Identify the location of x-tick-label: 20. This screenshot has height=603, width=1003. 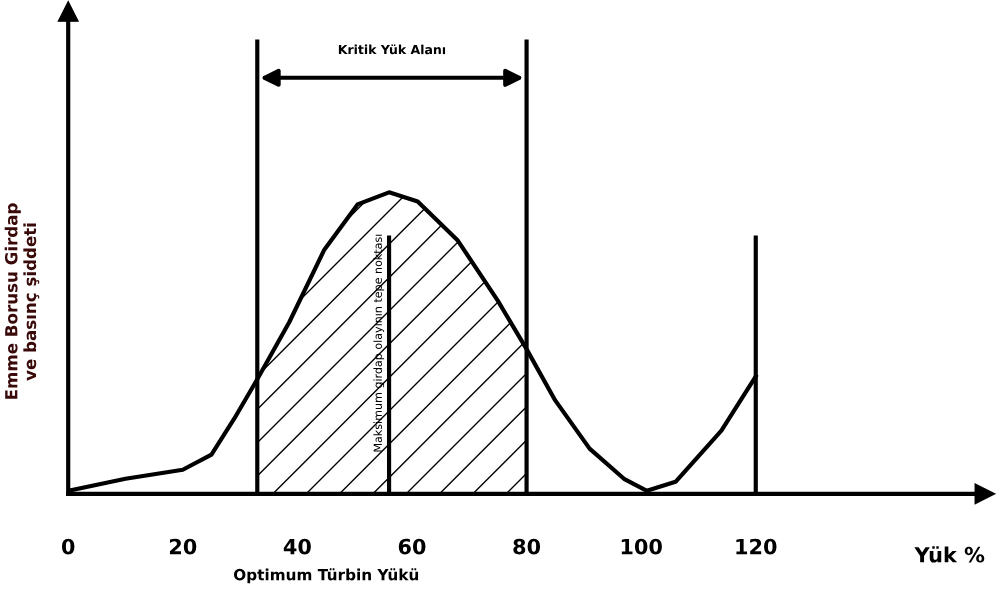
(183, 546).